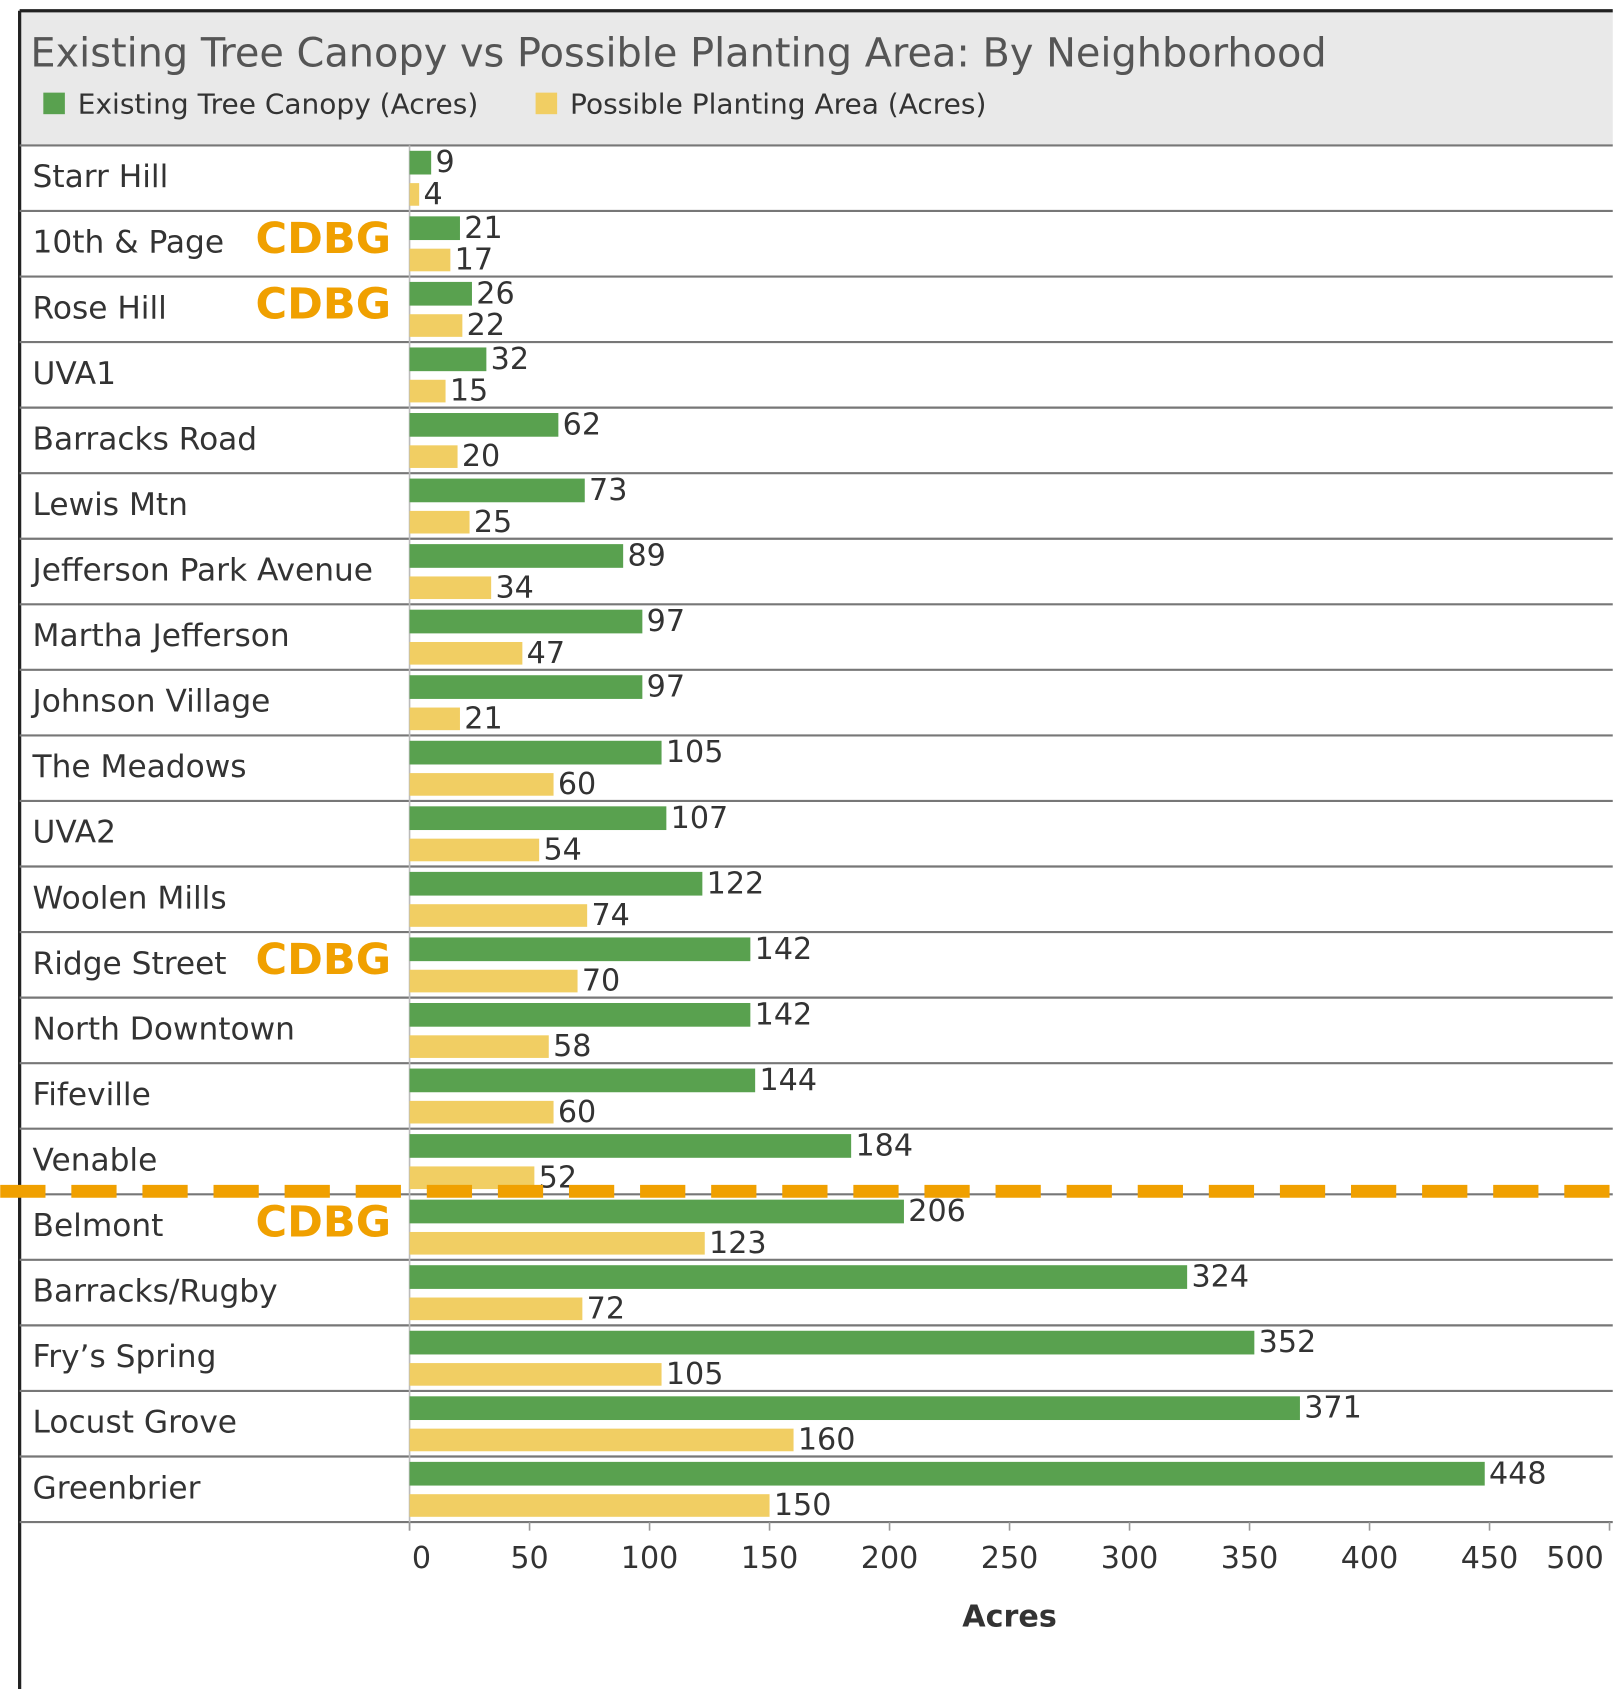  What do you see at coordinates (736, 883) in the screenshot?
I see `value-label: 122` at bounding box center [736, 883].